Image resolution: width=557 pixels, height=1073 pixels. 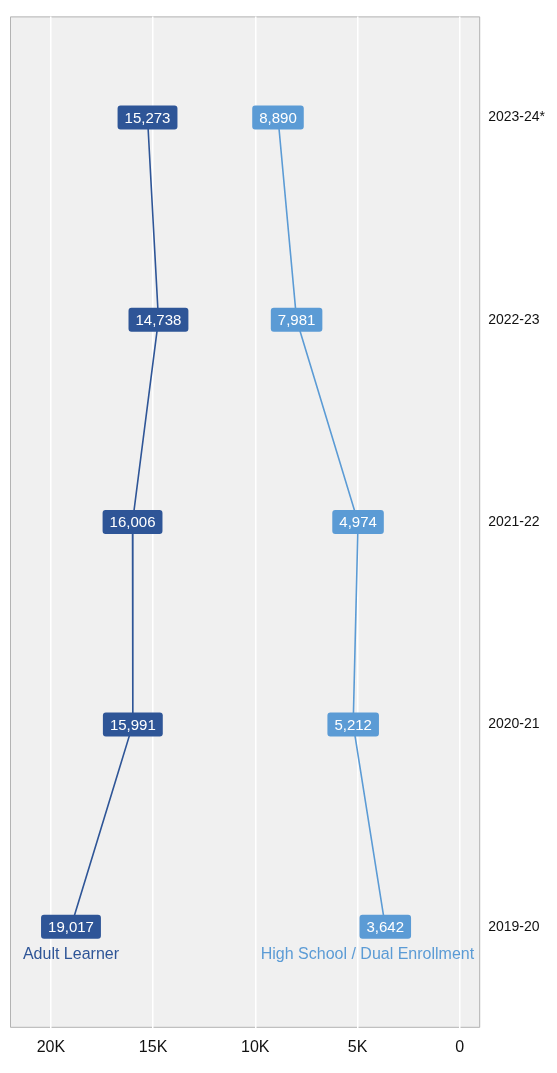 What do you see at coordinates (514, 925) in the screenshot?
I see `y-tick-label: 2019-20` at bounding box center [514, 925].